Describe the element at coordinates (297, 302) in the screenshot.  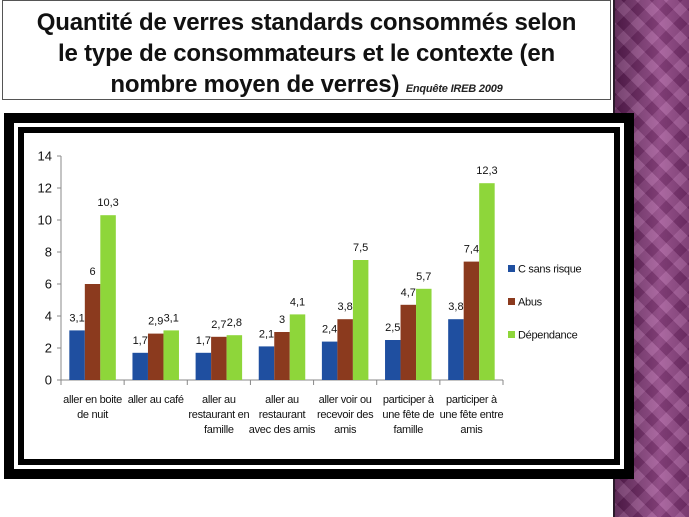
I see `data-label: 4,1` at that location.